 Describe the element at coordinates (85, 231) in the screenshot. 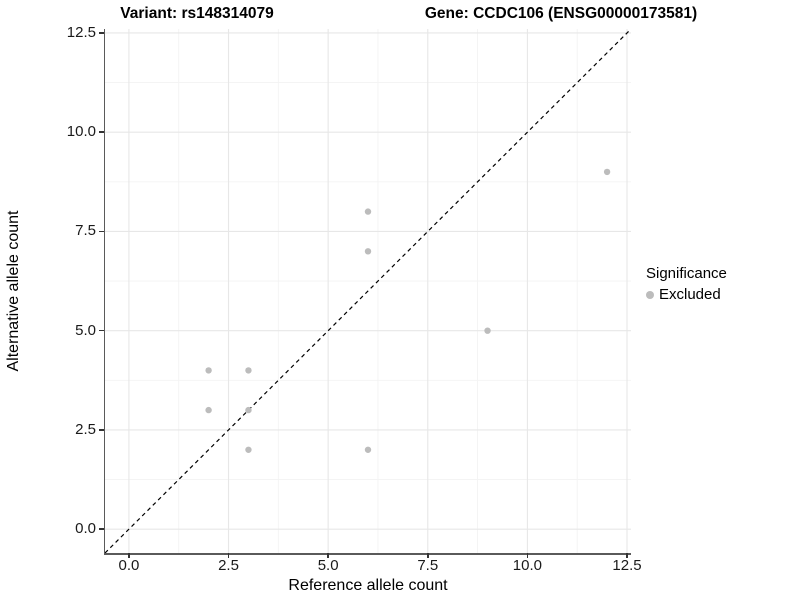

I see `y-tick-label: 7.5` at that location.